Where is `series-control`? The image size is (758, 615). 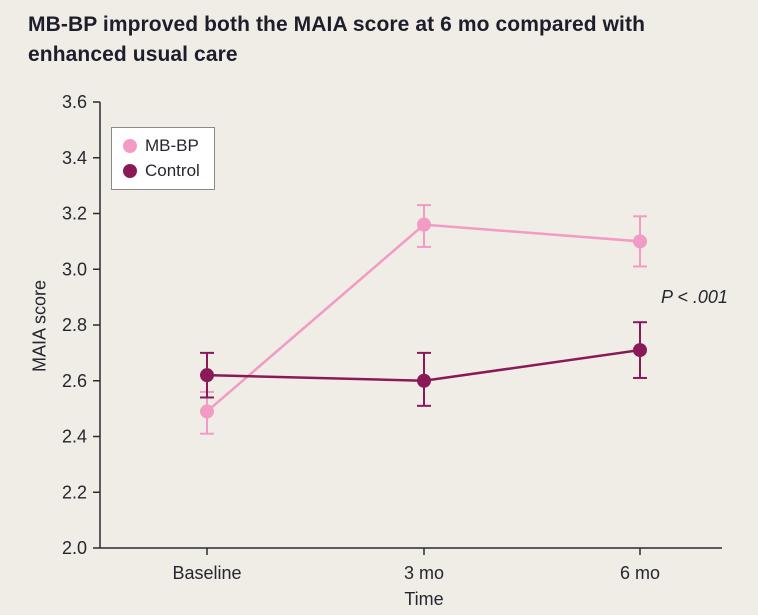
series-control is located at coordinates (423, 364).